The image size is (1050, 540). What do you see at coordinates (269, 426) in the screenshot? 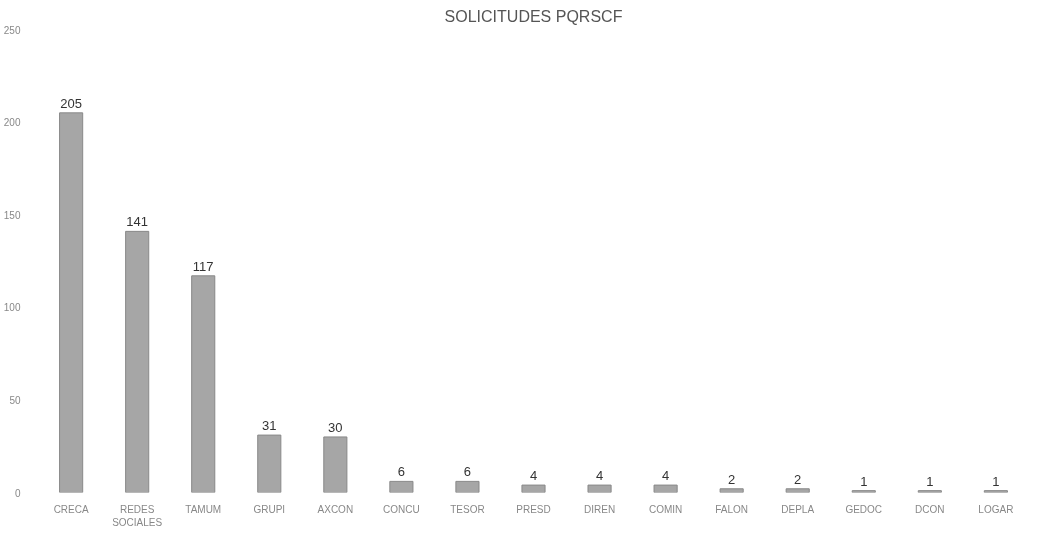
I see `data-label: 31` at bounding box center [269, 426].